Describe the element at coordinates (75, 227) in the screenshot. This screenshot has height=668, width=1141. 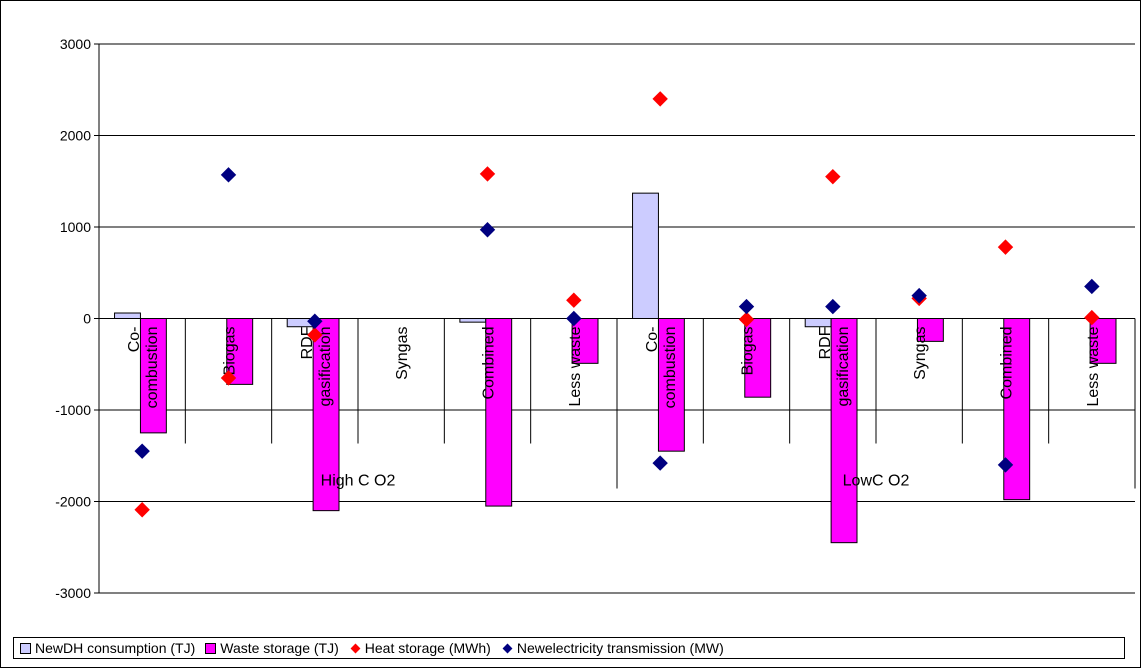
I see `y-tick-label: 1000` at that location.